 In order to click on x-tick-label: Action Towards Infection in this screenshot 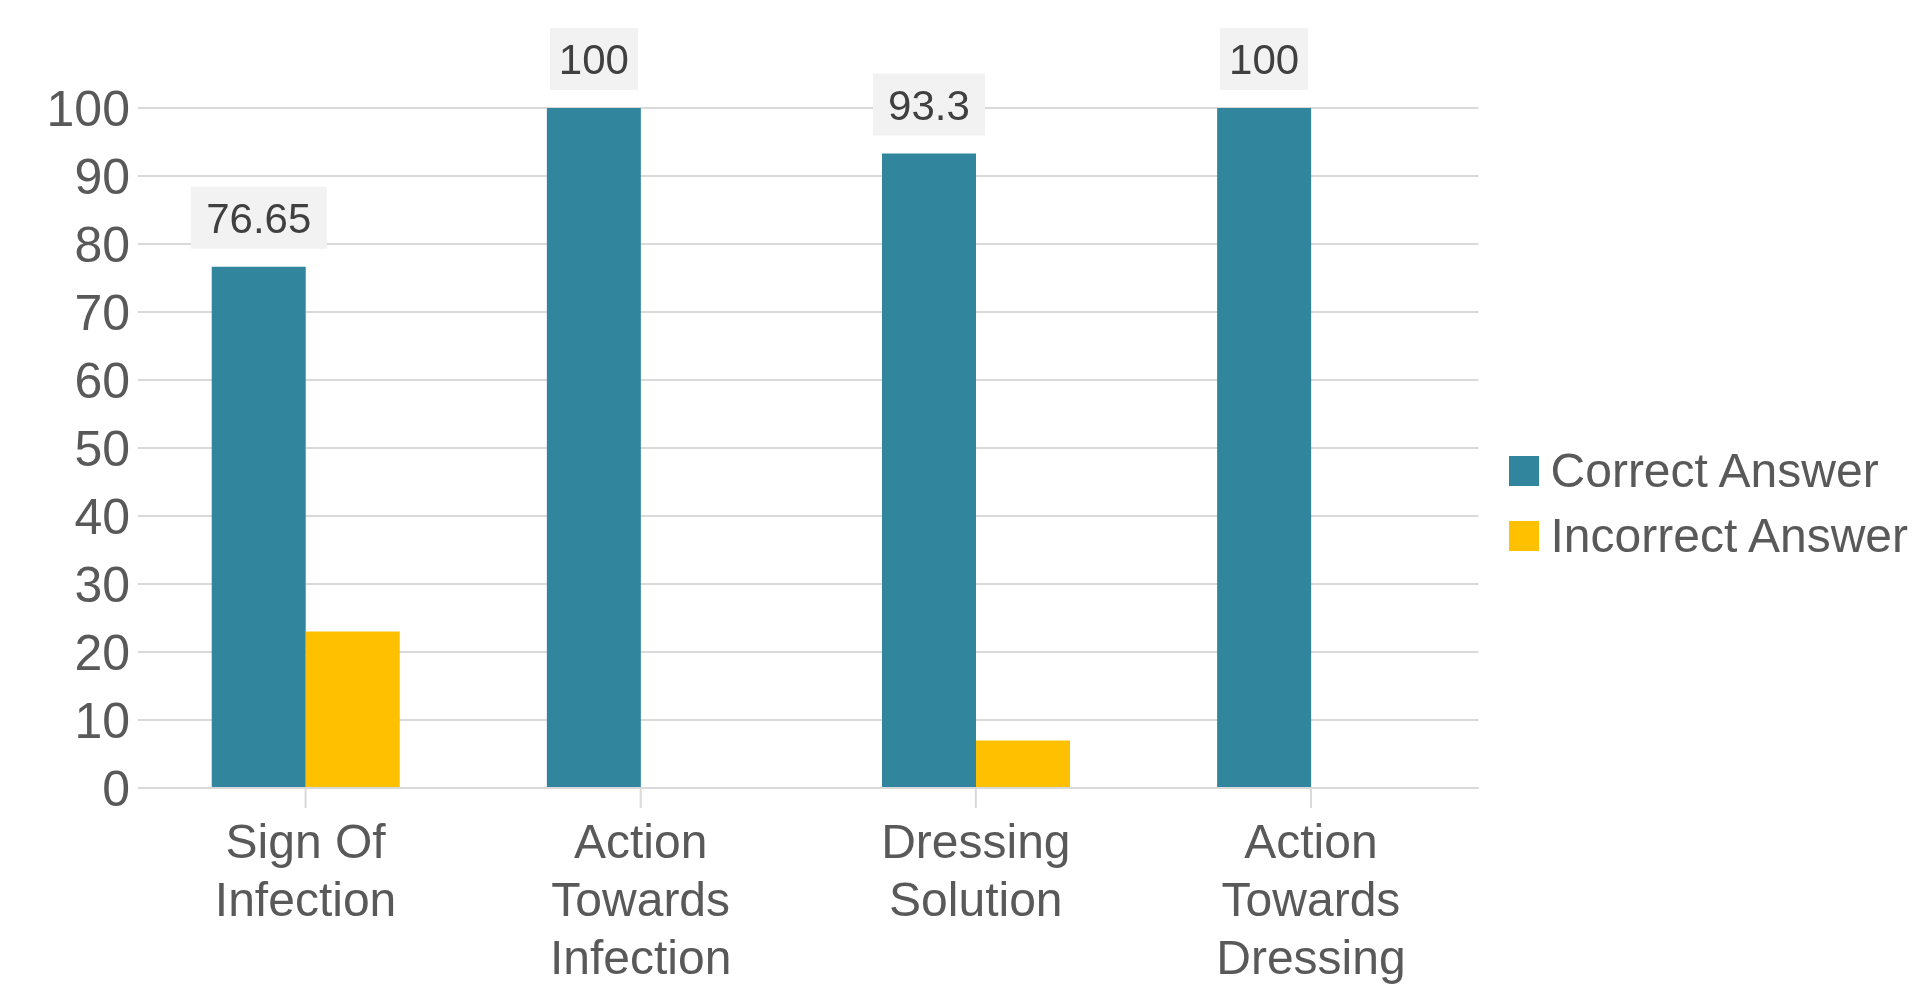, I will do `click(640, 899)`.